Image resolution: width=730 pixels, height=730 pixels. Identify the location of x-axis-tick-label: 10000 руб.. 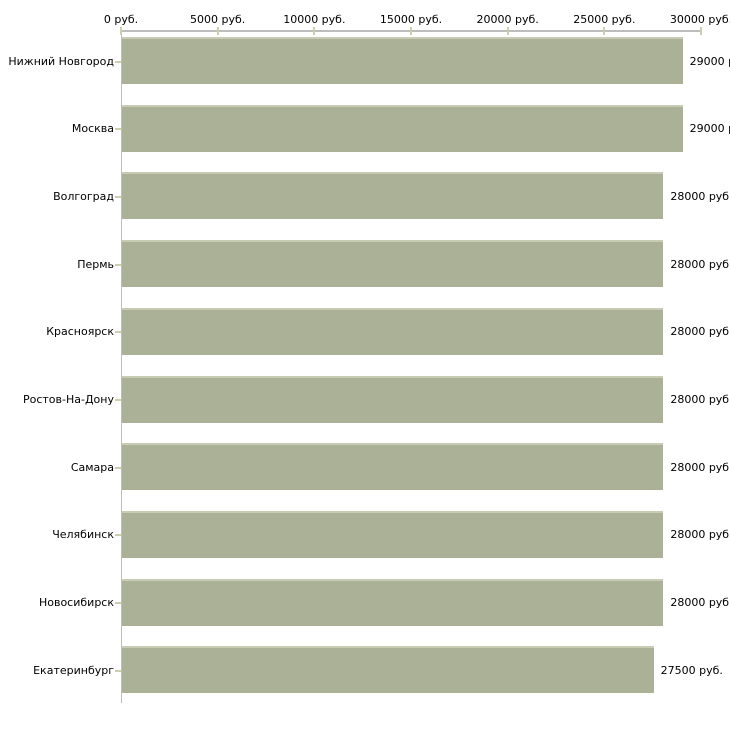
(314, 19).